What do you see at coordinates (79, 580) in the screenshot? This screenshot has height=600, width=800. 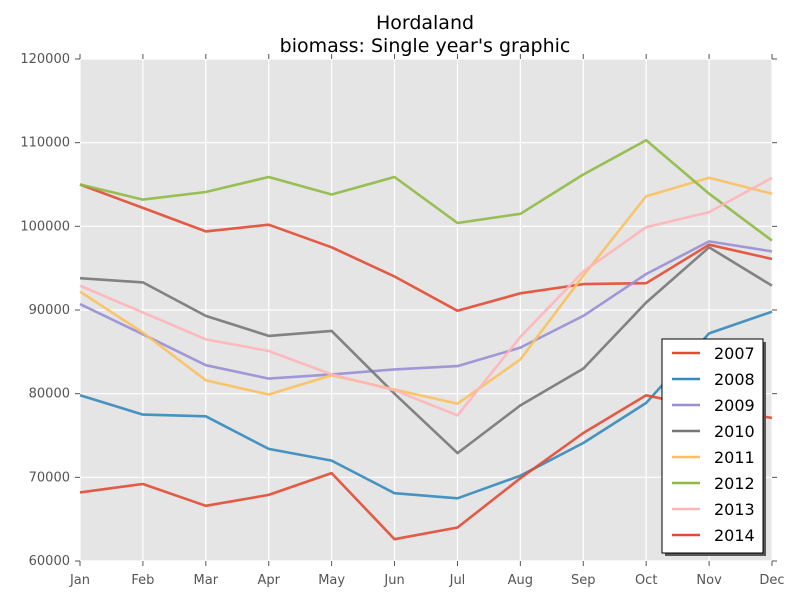 I see `x-tick-label: Jan` at bounding box center [79, 580].